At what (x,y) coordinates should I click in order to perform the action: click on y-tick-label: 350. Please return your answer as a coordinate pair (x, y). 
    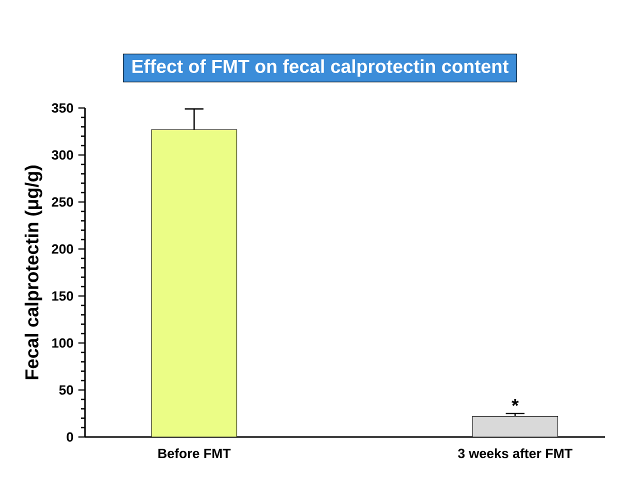
    Looking at the image, I should click on (63, 108).